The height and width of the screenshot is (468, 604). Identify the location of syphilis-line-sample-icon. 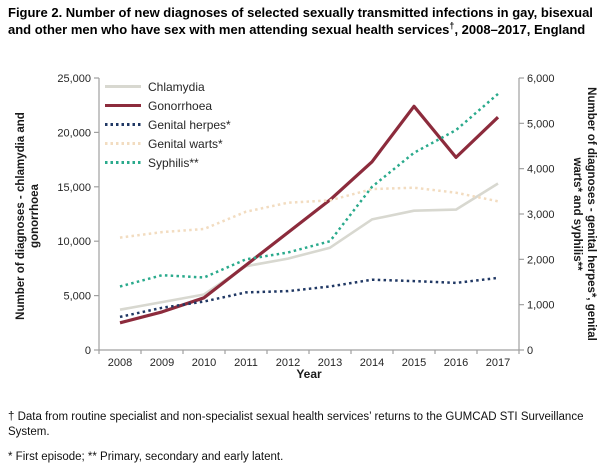
(123, 162).